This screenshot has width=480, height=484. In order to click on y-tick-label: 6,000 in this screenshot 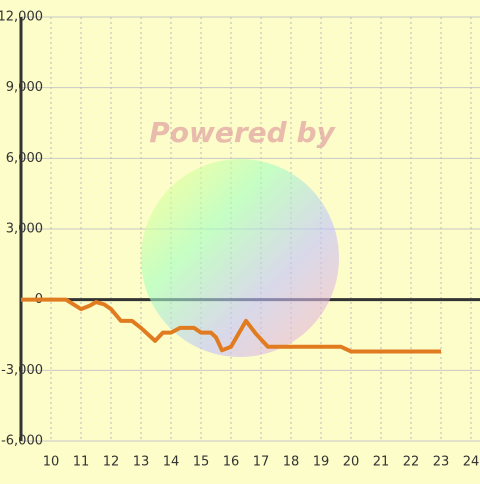, I will do `click(24, 158)`.